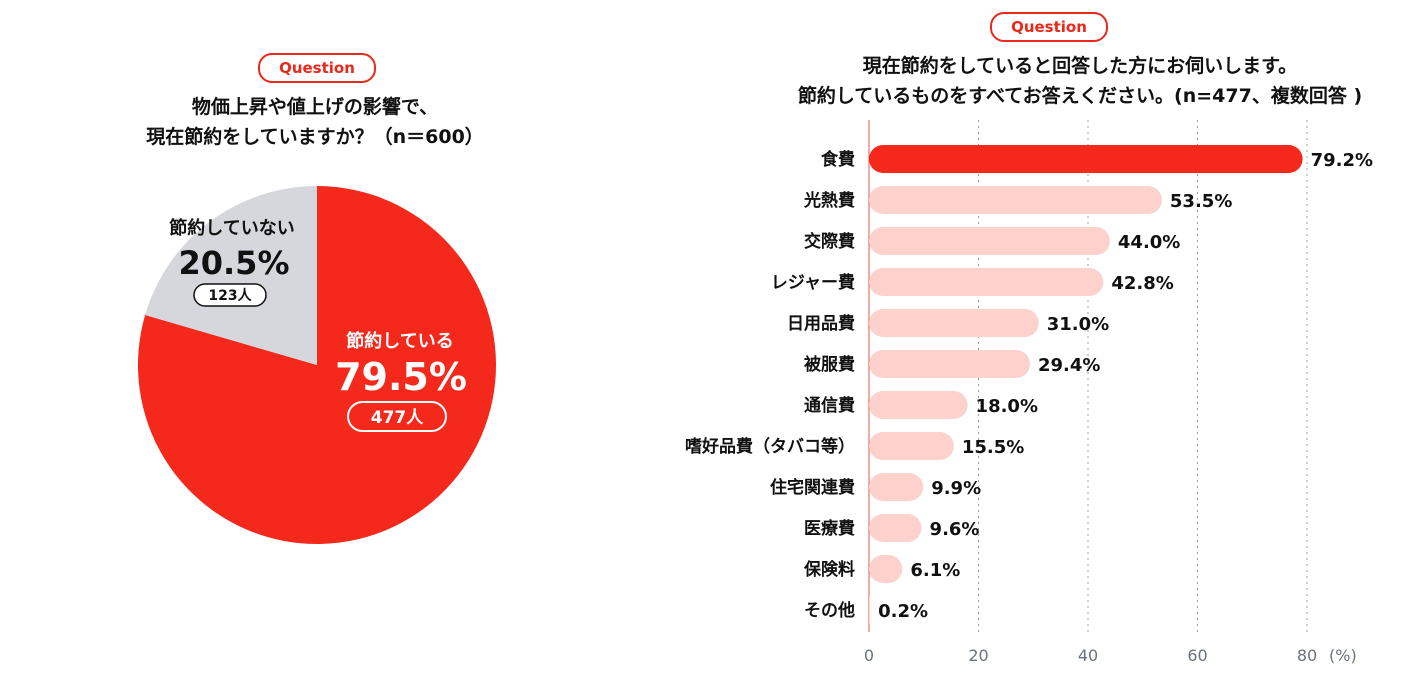 The height and width of the screenshot is (681, 1427). What do you see at coordinates (1201, 201) in the screenshot?
I see `bar-value-label: 53.5%` at bounding box center [1201, 201].